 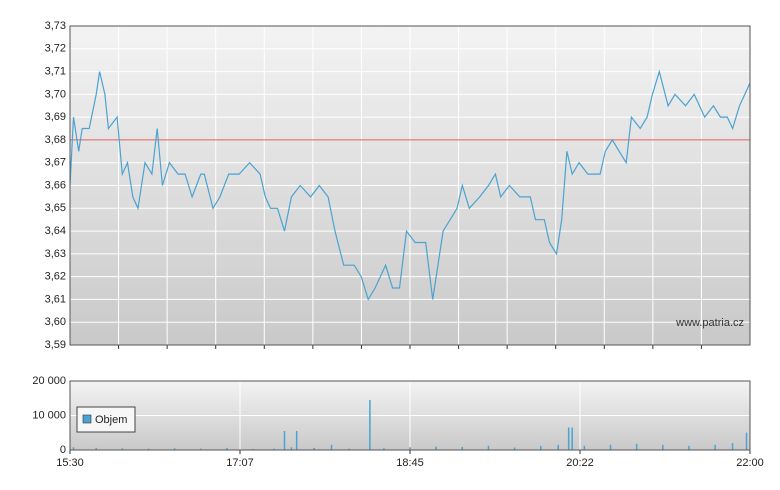 What do you see at coordinates (55, 140) in the screenshot?
I see `y-tick-label: 3,68` at bounding box center [55, 140].